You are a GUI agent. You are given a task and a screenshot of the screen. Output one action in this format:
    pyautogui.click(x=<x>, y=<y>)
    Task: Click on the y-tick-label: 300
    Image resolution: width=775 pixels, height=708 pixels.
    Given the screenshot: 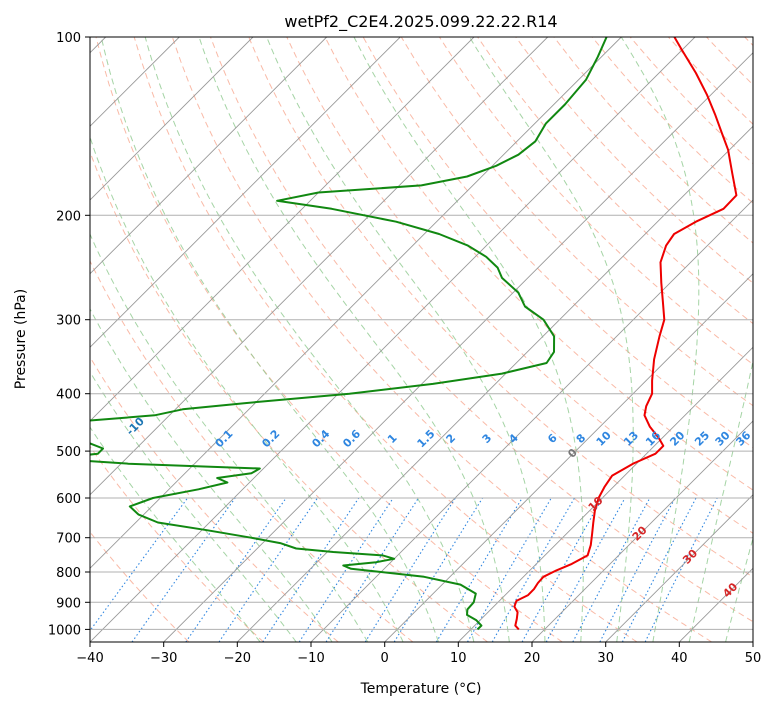 What is the action you would take?
    pyautogui.click(x=68, y=321)
    